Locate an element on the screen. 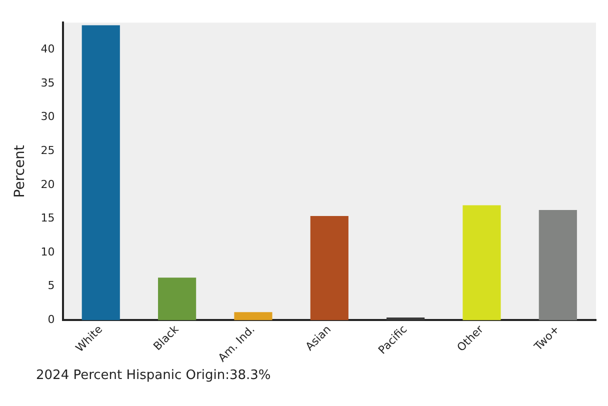  y-tick-label: 20 is located at coordinates (47, 184).